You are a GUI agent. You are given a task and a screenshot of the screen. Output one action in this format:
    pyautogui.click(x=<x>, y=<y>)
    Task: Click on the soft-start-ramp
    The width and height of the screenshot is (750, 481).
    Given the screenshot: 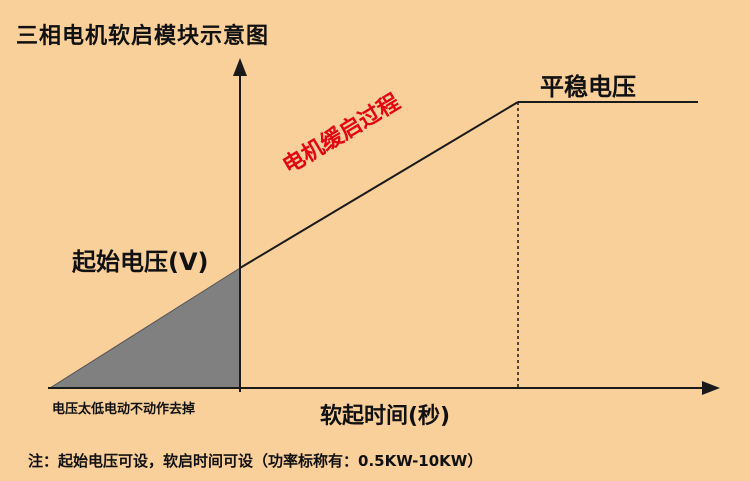 What is the action you would take?
    pyautogui.click(x=379, y=185)
    